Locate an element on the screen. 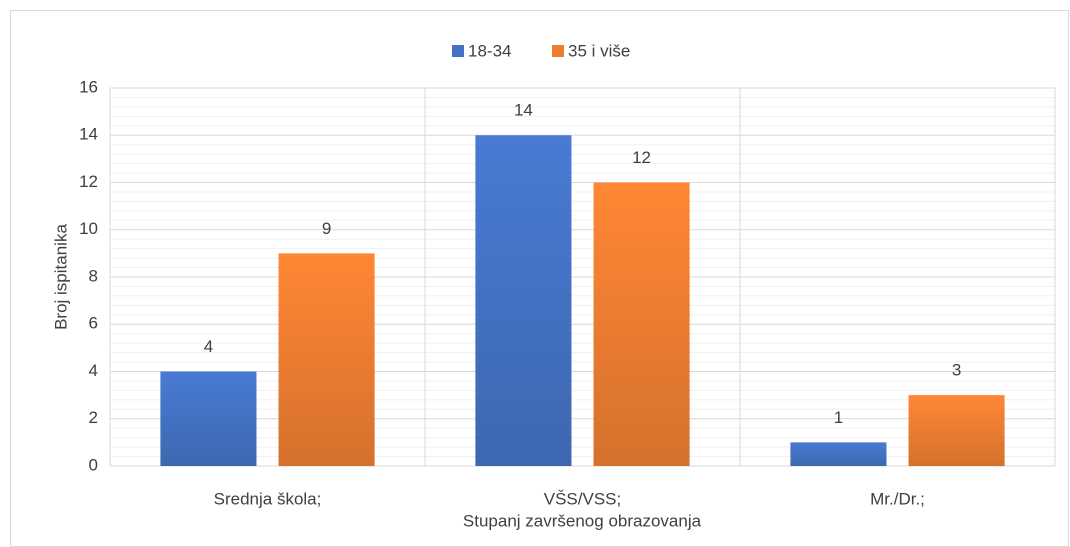 Image resolution: width=1070 pixels, height=547 pixels. y-axis-title: Broj ispitanika is located at coordinates (60, 277).